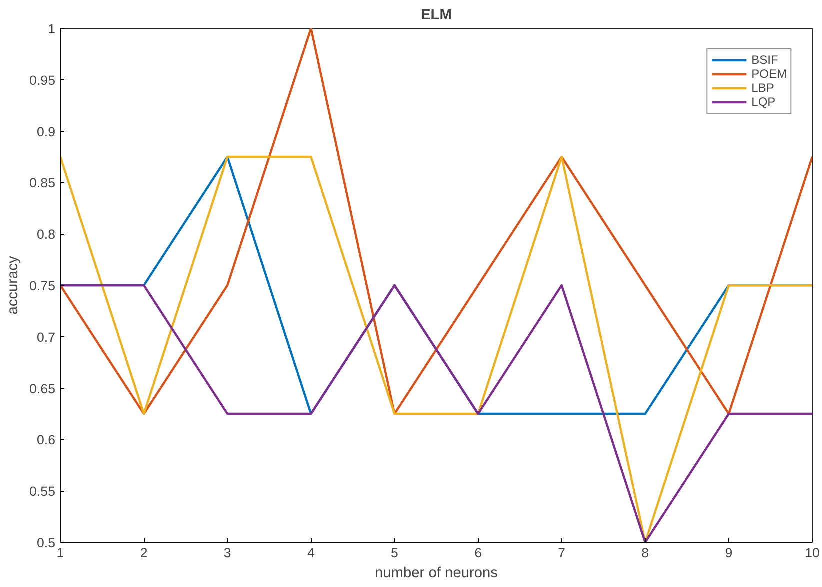  Describe the element at coordinates (764, 102) in the screenshot. I see `legend-label: LQP` at that location.